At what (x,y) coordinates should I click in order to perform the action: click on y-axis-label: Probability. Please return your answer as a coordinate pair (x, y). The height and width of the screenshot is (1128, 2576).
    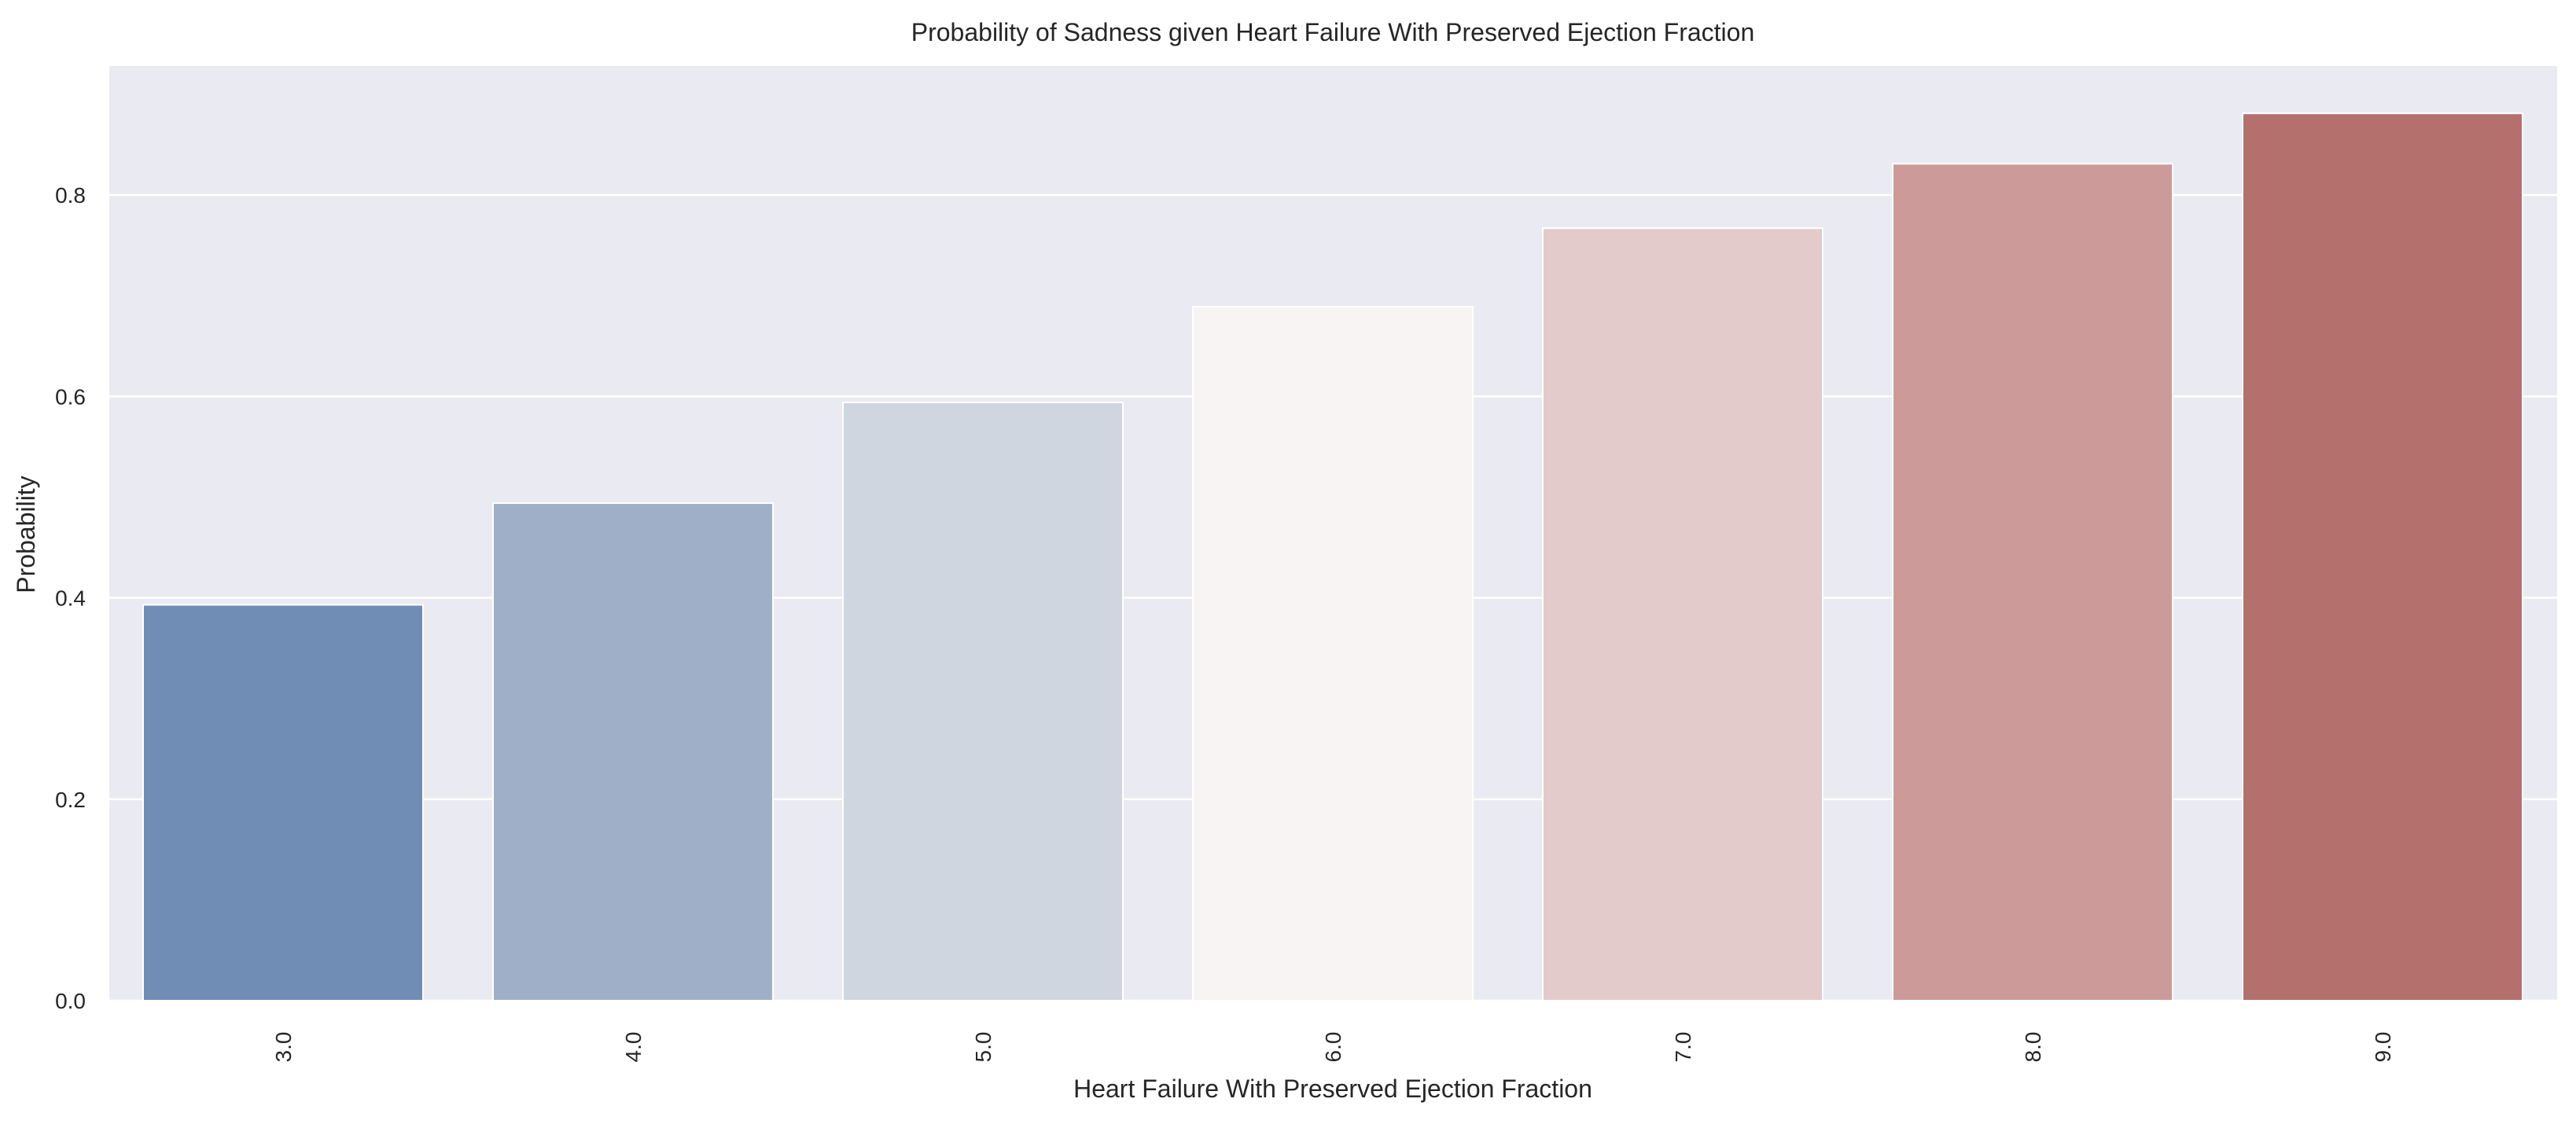
    Looking at the image, I should click on (26, 534).